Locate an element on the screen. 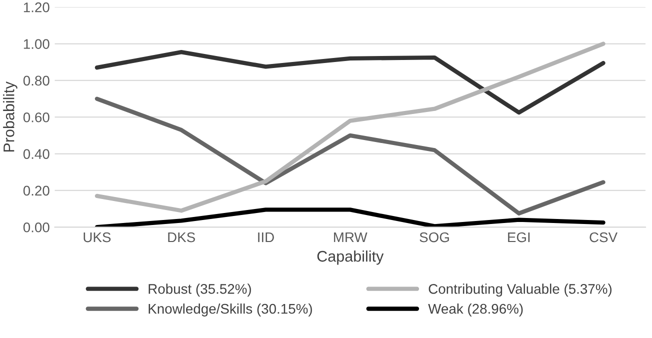  y-axis-title: Probability is located at coordinates (10, 116).